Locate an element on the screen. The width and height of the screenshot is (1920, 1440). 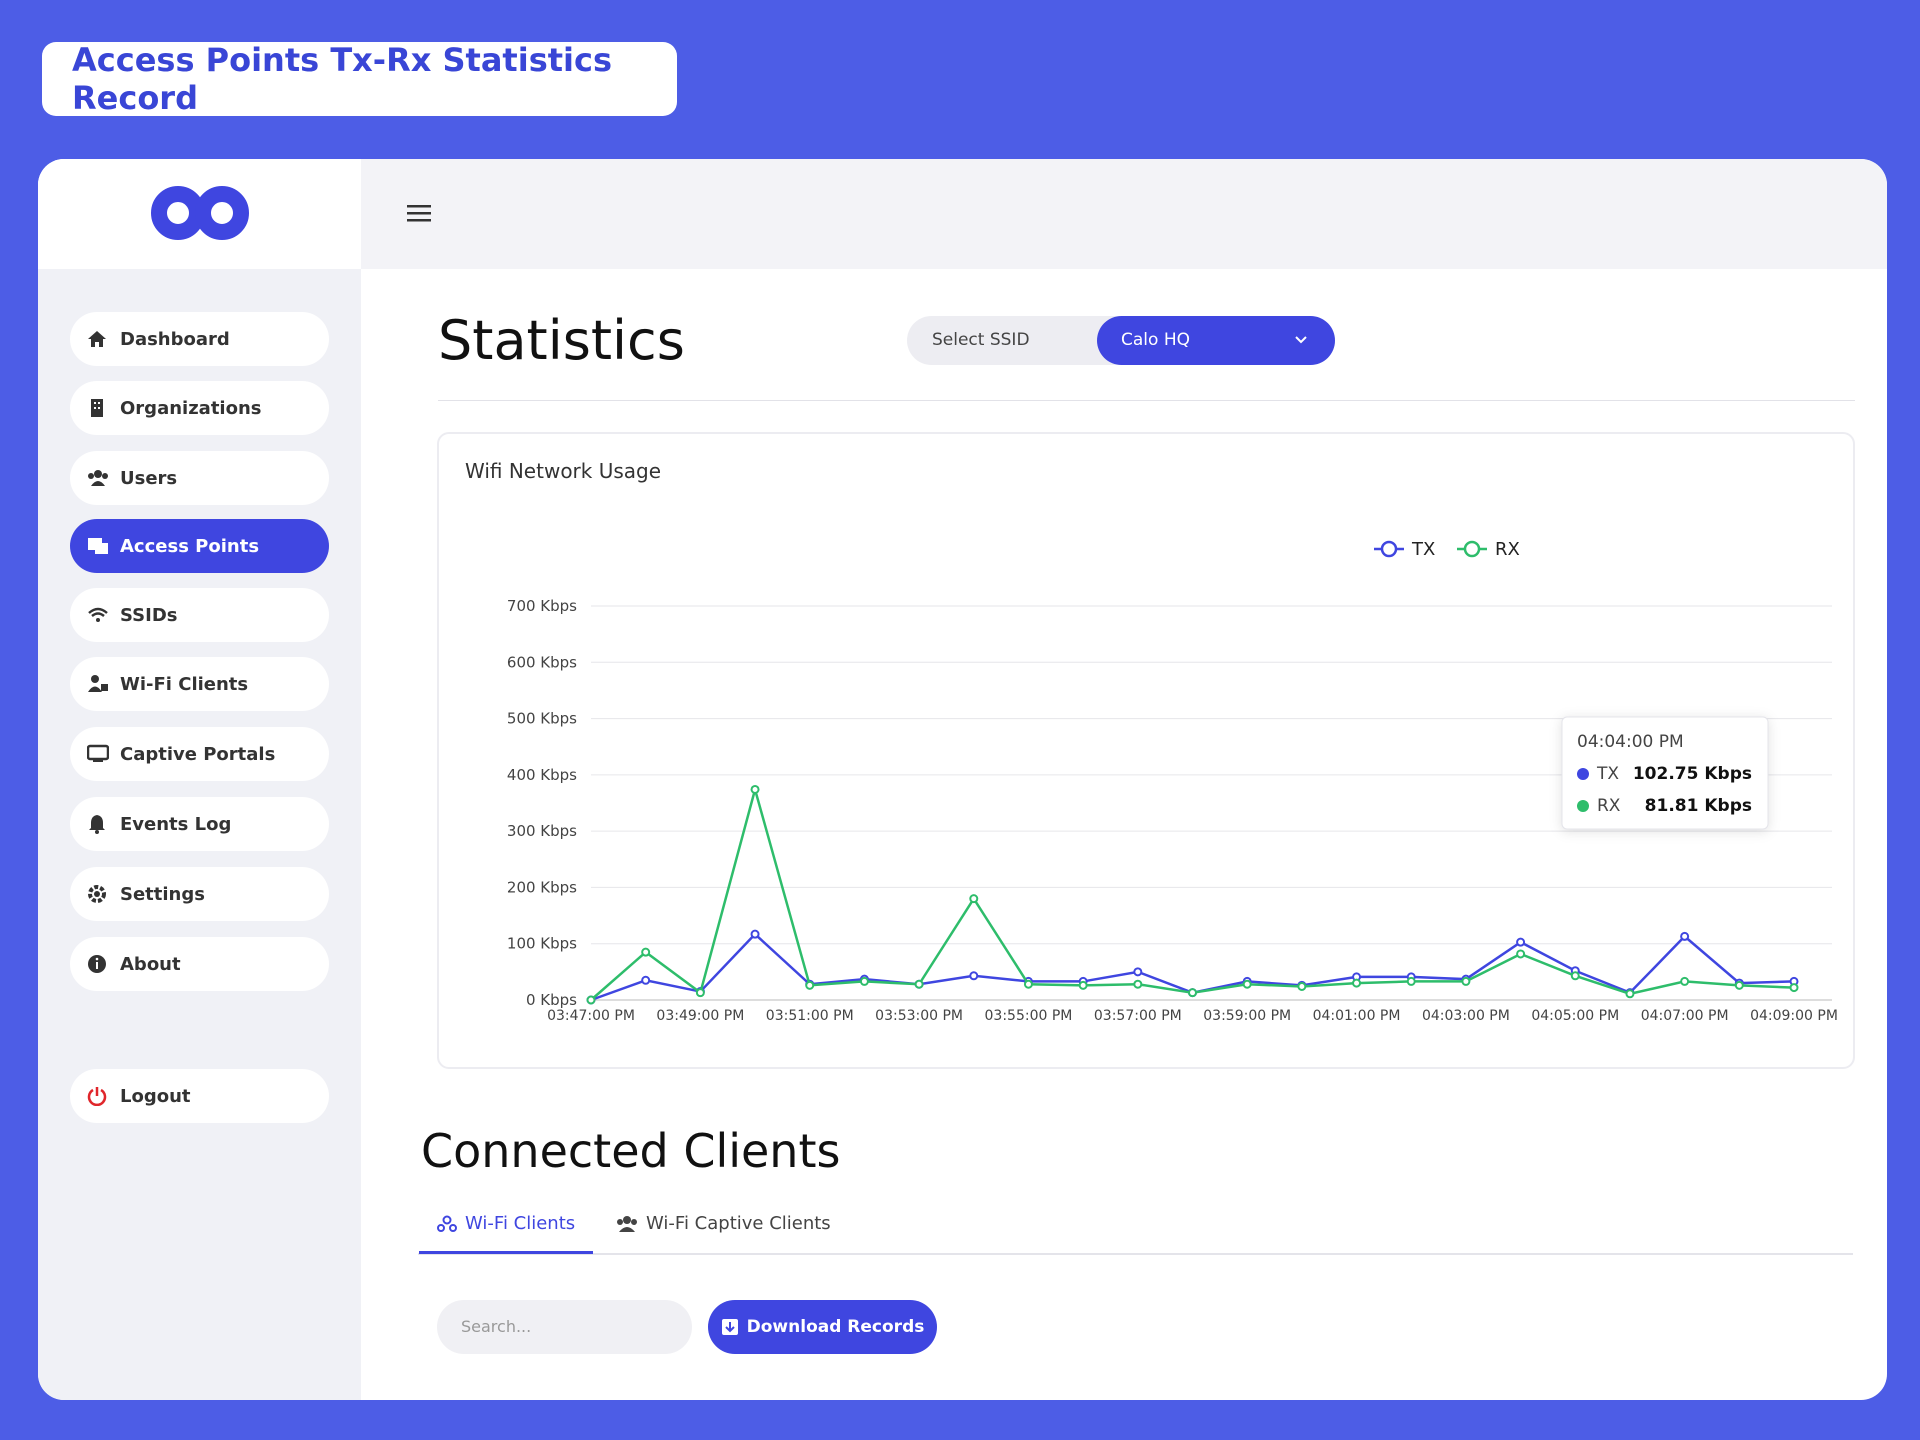
y-tick-label: 400 Kbps is located at coordinates (542, 775).